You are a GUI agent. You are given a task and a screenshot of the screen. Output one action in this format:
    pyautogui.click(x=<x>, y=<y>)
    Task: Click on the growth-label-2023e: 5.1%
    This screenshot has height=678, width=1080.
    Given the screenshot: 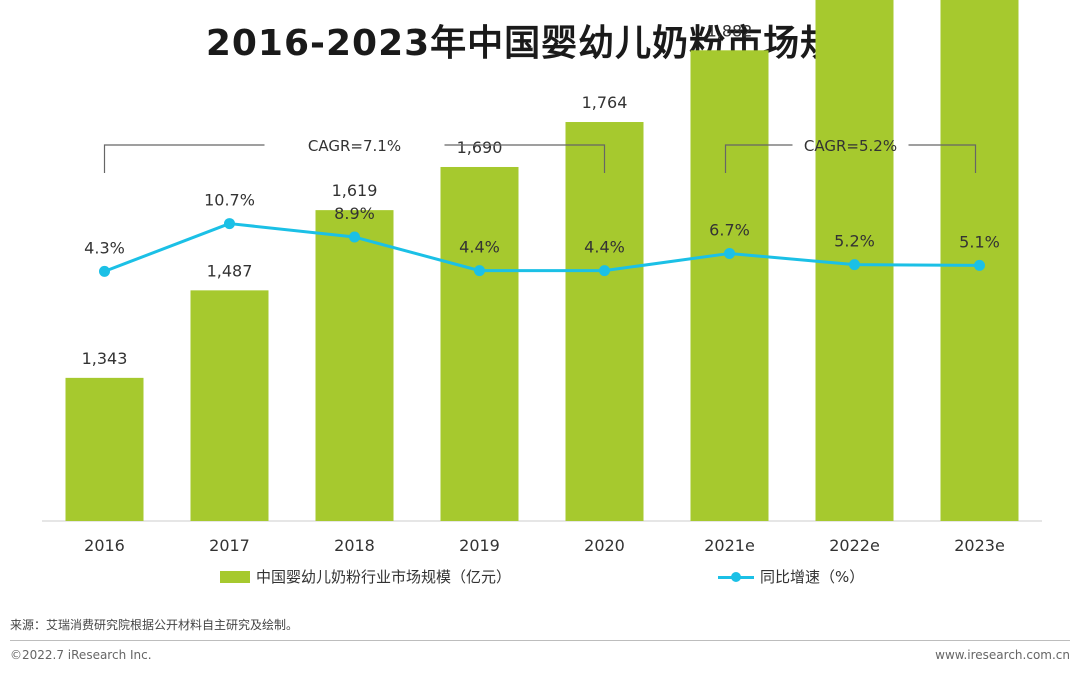 What is the action you would take?
    pyautogui.click(x=979, y=241)
    